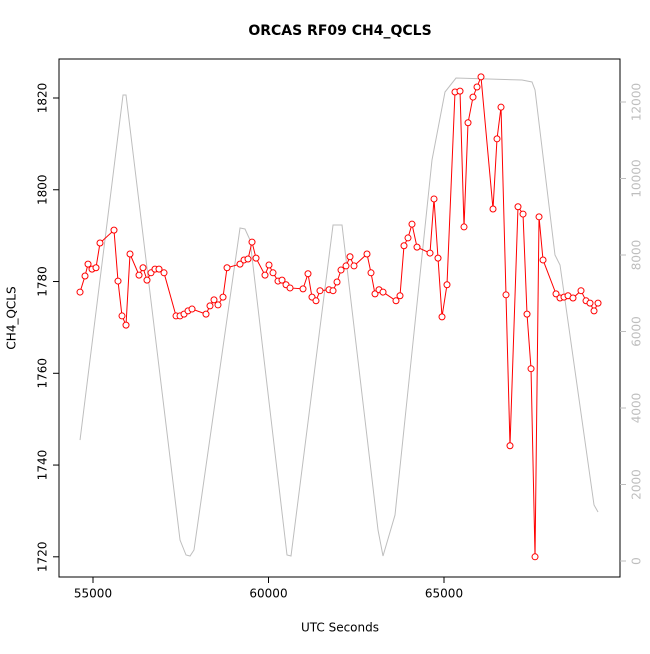 The width and height of the screenshot is (650, 654). What do you see at coordinates (43, 557) in the screenshot?
I see `y-tick-label: 1720` at bounding box center [43, 557].